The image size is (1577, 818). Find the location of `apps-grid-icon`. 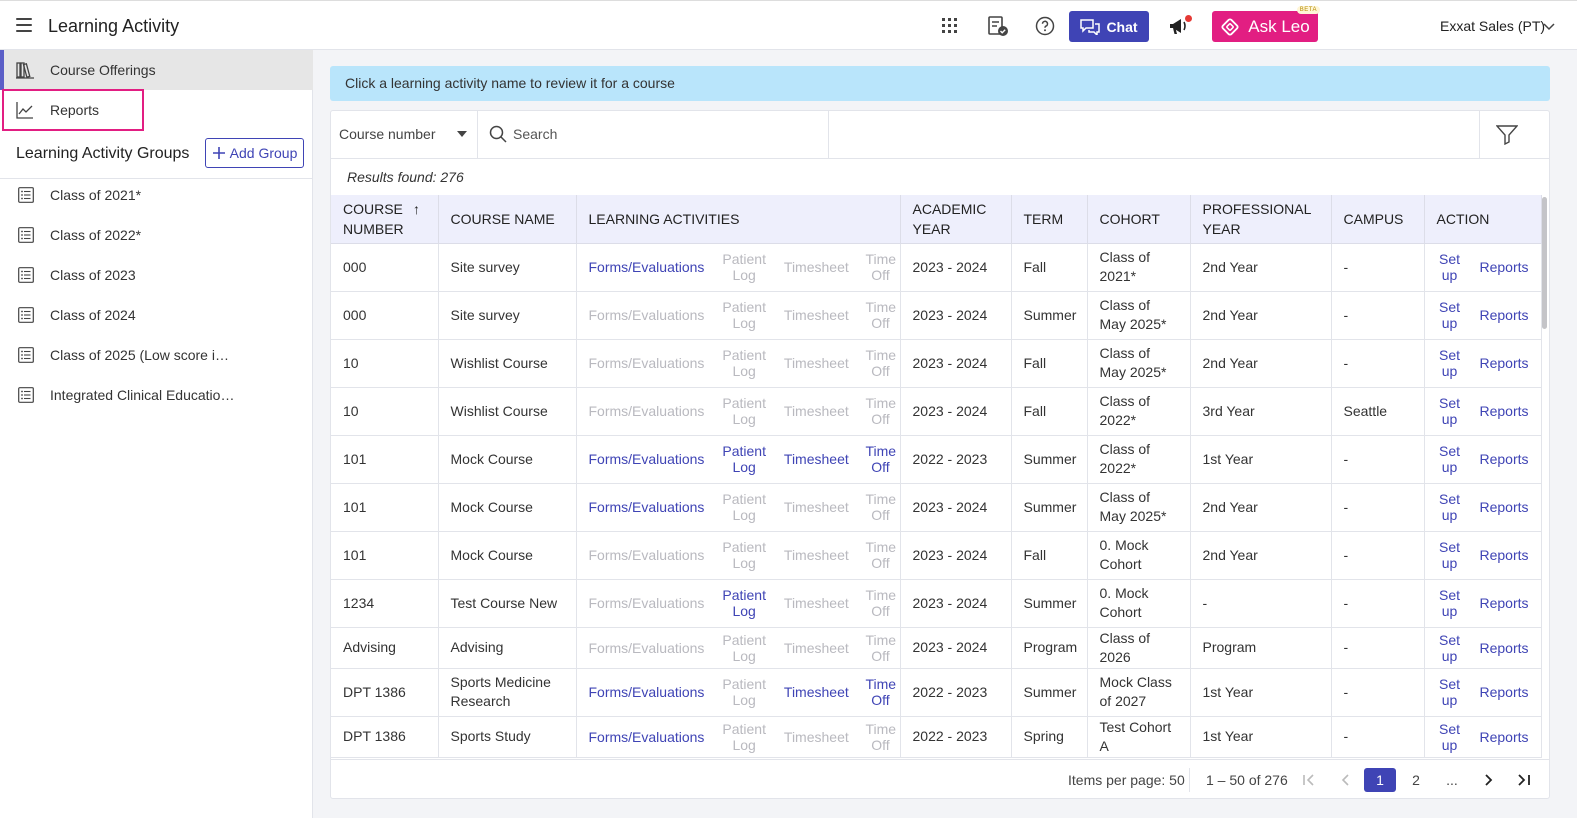

apps-grid-icon is located at coordinates (950, 26).